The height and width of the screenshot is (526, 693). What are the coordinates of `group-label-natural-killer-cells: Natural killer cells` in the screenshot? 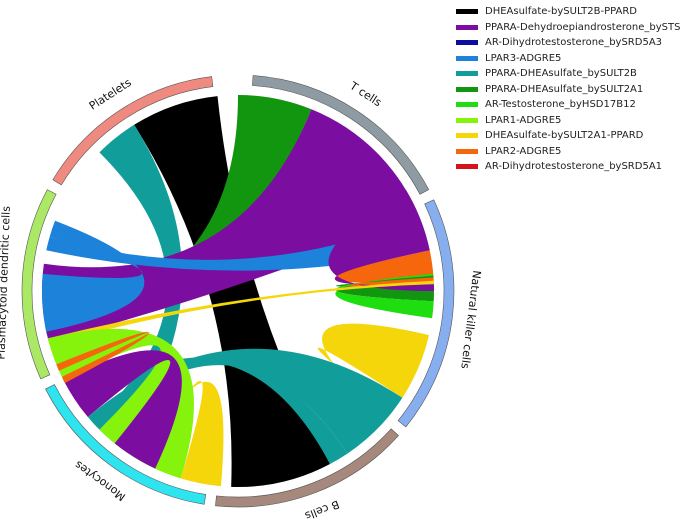 It's located at (470, 320).